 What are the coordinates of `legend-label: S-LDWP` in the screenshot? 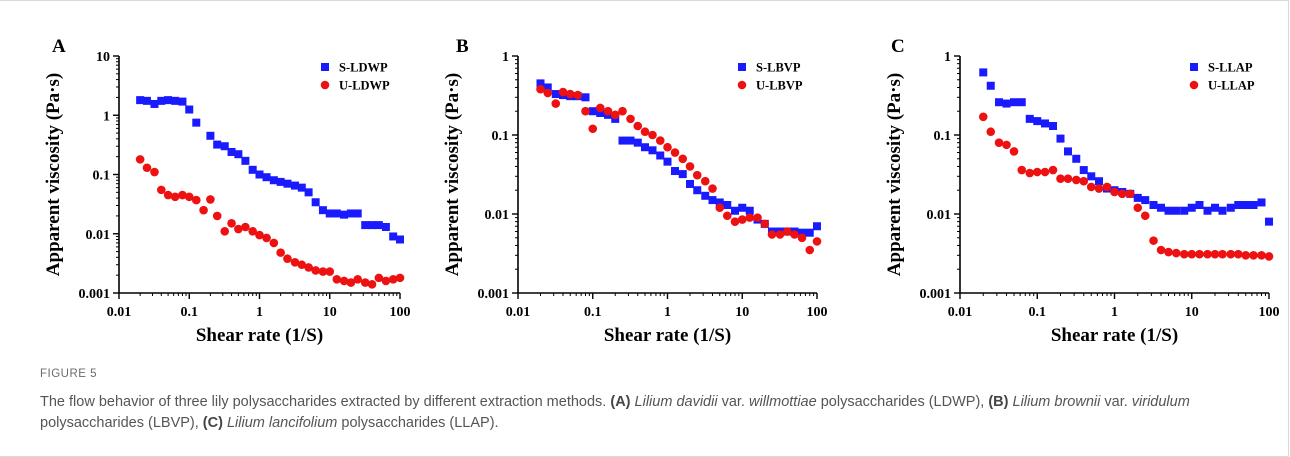 It's located at (363, 68).